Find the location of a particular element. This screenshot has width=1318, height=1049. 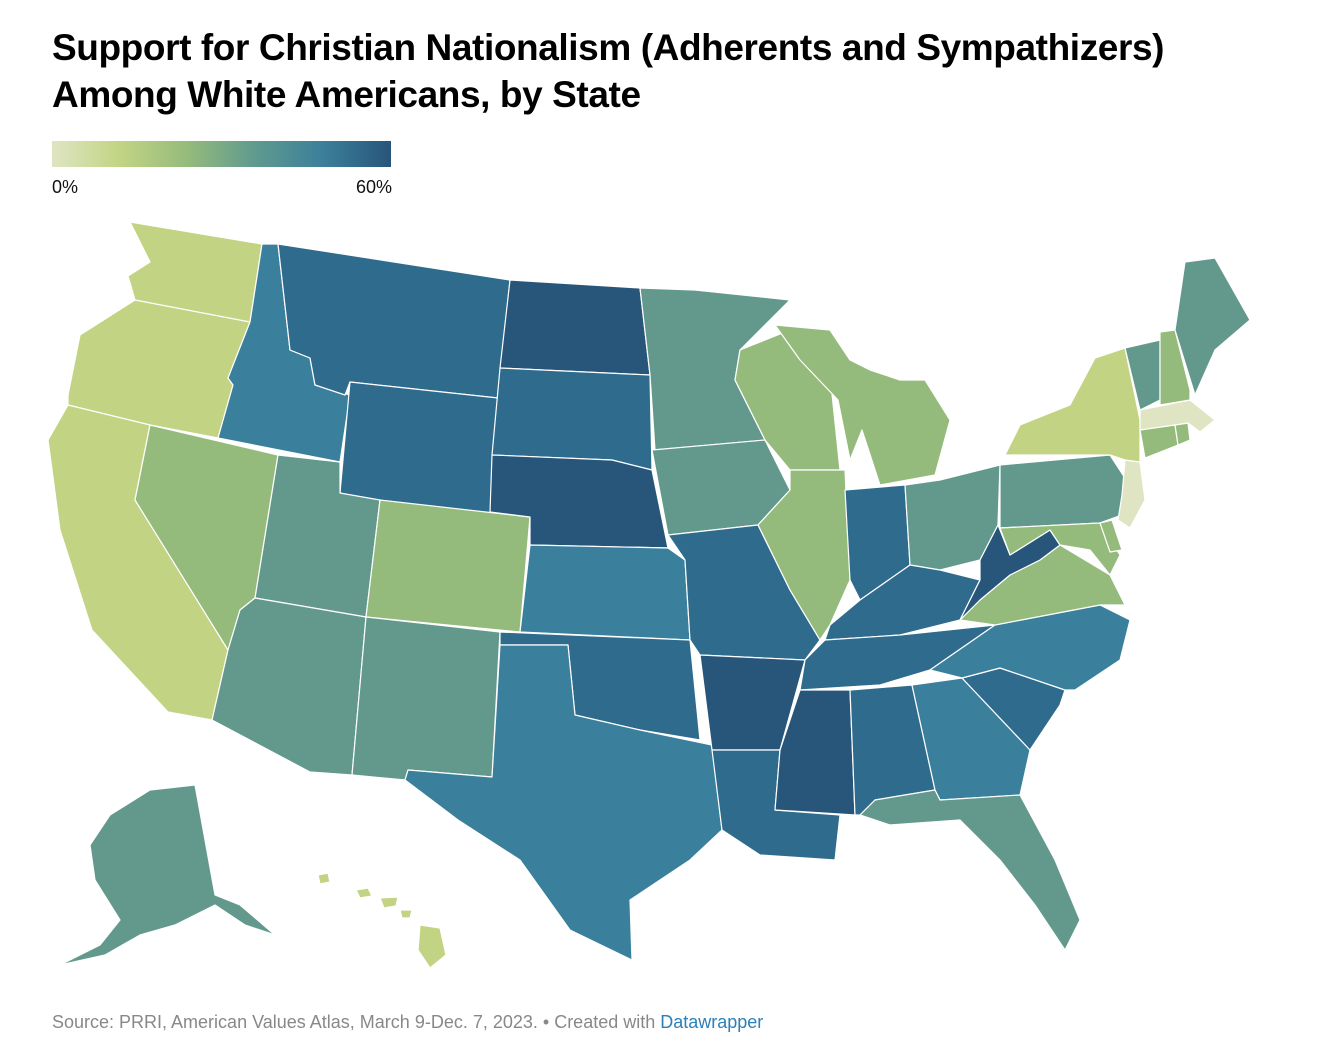

state-mississippi is located at coordinates (815, 752).